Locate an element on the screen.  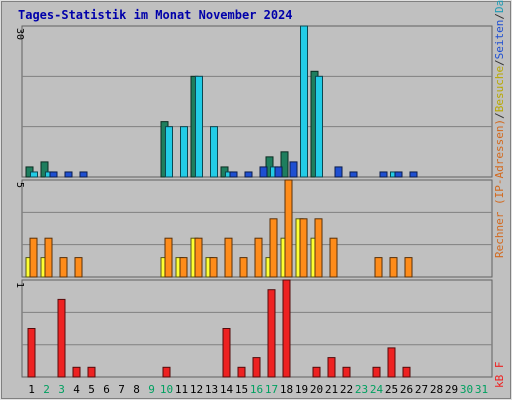
legend-entry: Besuche is located at coordinates (499, 89).